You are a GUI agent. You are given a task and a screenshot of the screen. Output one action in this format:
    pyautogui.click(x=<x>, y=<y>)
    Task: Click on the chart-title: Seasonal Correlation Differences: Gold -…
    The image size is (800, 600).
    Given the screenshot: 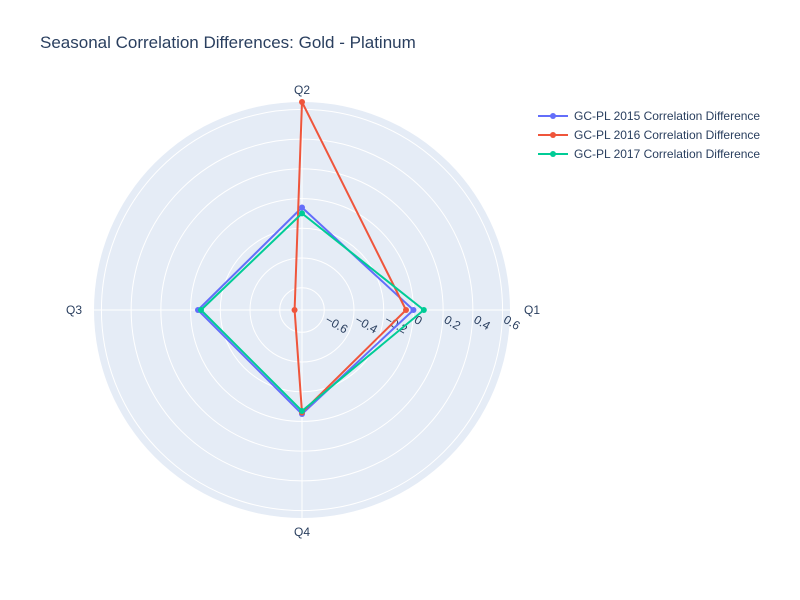 What is the action you would take?
    pyautogui.click(x=228, y=42)
    